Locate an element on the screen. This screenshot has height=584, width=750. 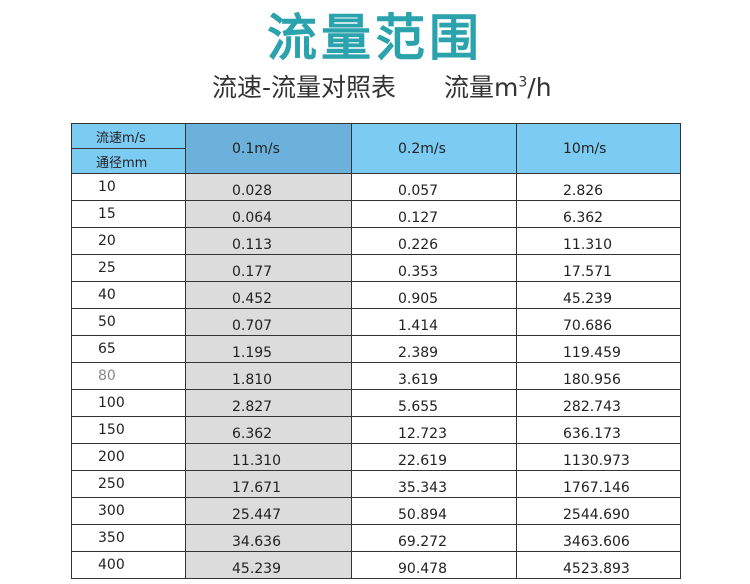
subtitle: 流速-流量对照表 流量m3/h is located at coordinates (382, 88).